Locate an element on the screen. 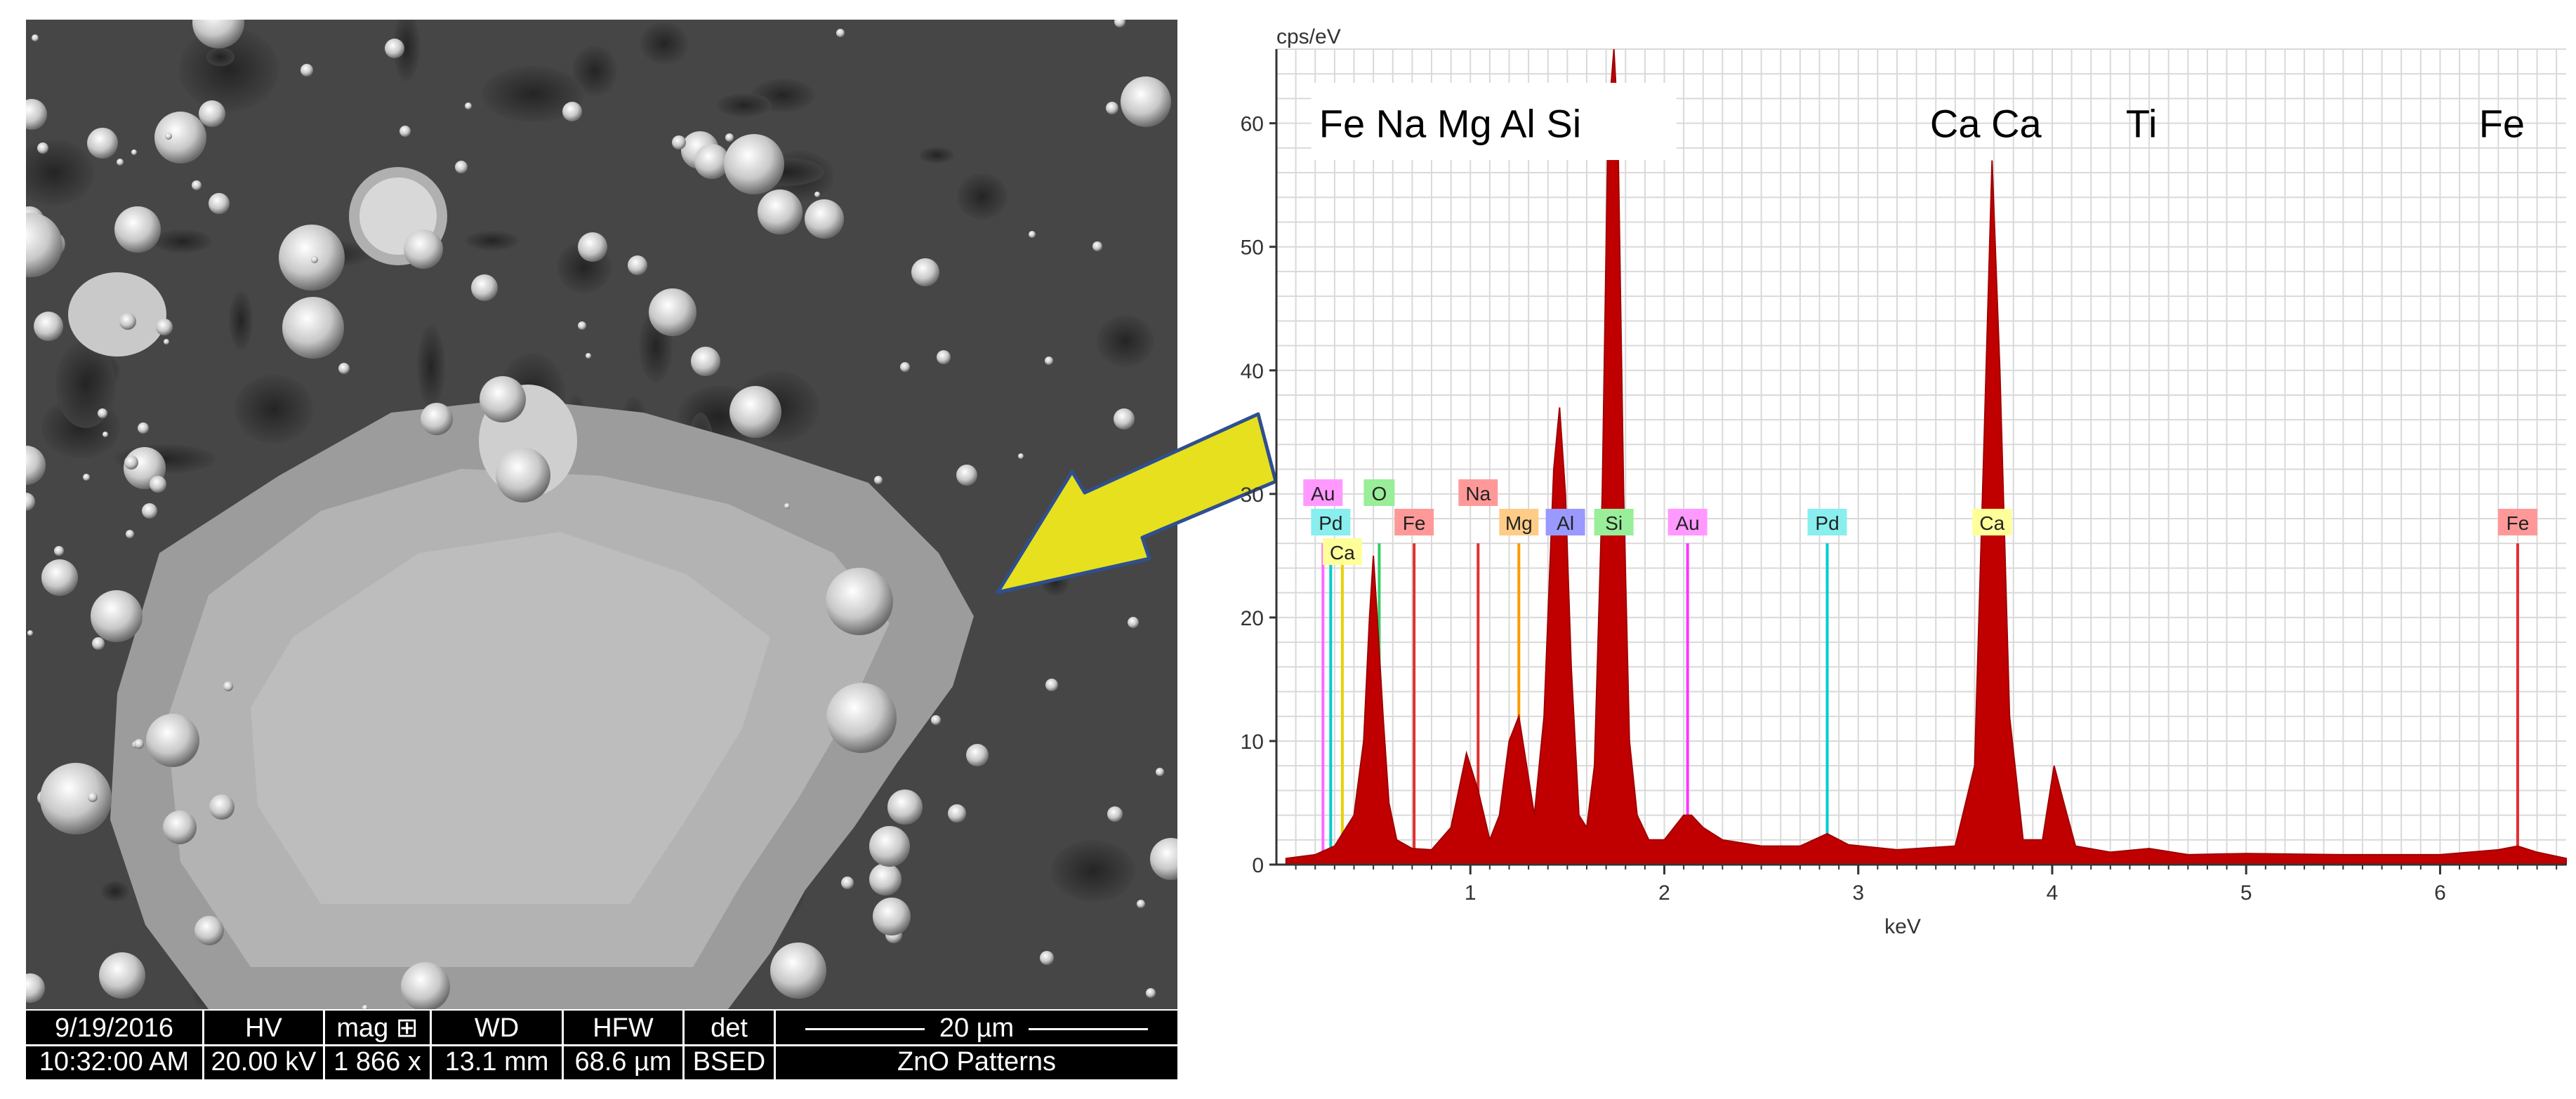 This screenshot has height=1099, width=2576. x-tick-label: 6 is located at coordinates (2440, 893).